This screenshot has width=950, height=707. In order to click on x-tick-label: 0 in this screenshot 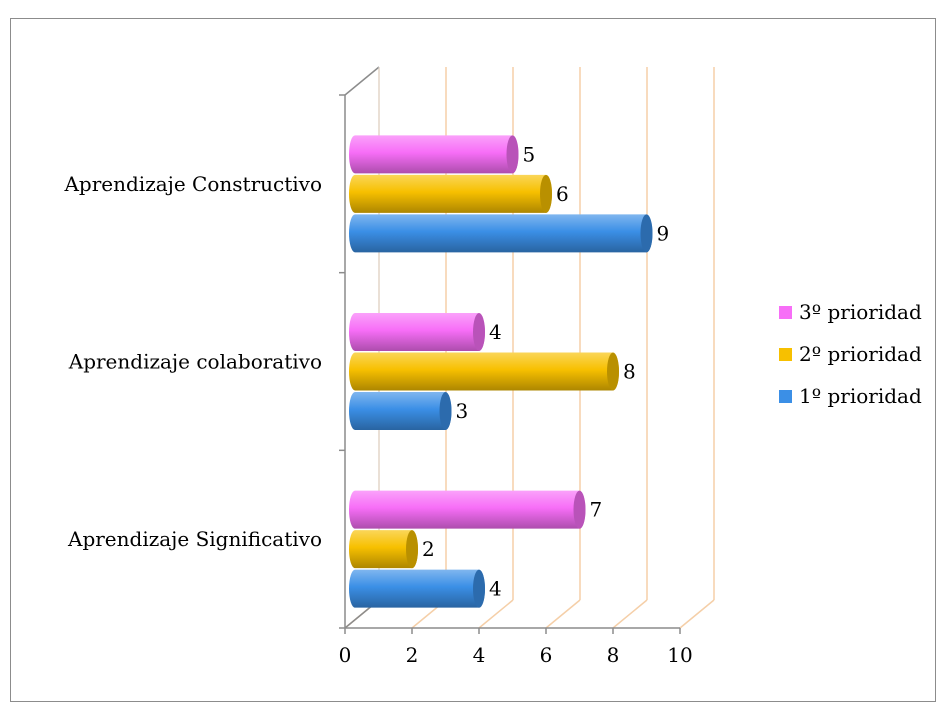, I will do `click(345, 655)`.